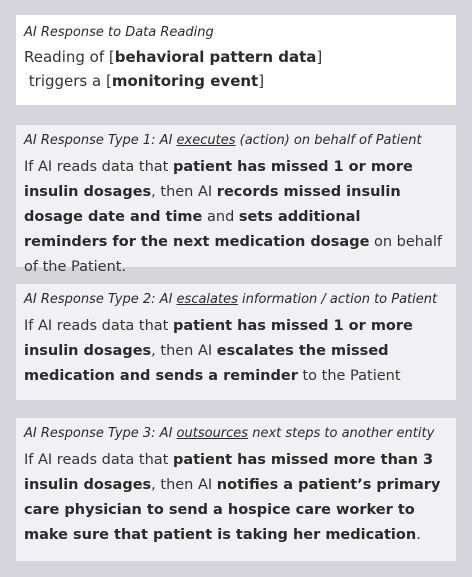 Image resolution: width=472 pixels, height=577 pixels. I want to click on bold-text: behavioral pattern data, so click(215, 57).